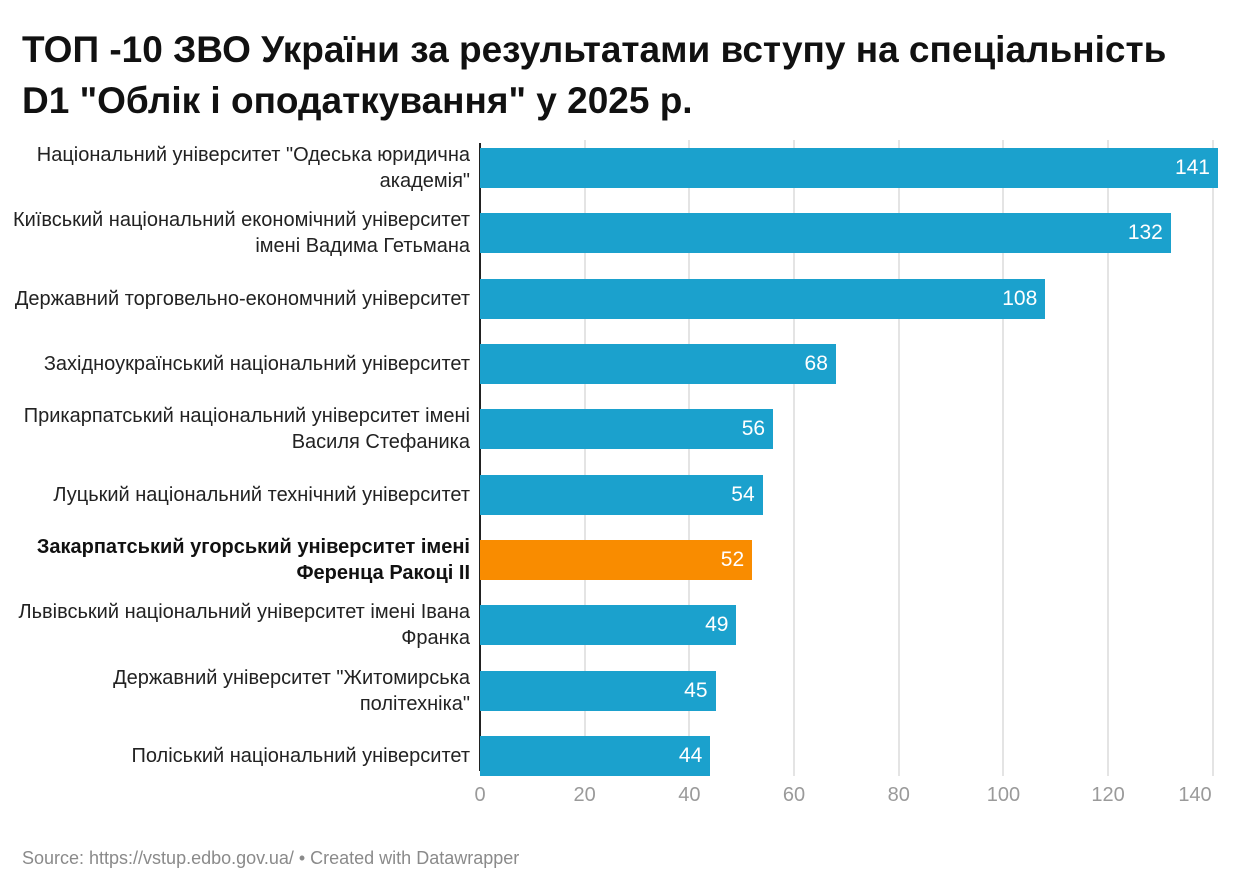  What do you see at coordinates (1145, 233) in the screenshot?
I see `bar-value-label: 132` at bounding box center [1145, 233].